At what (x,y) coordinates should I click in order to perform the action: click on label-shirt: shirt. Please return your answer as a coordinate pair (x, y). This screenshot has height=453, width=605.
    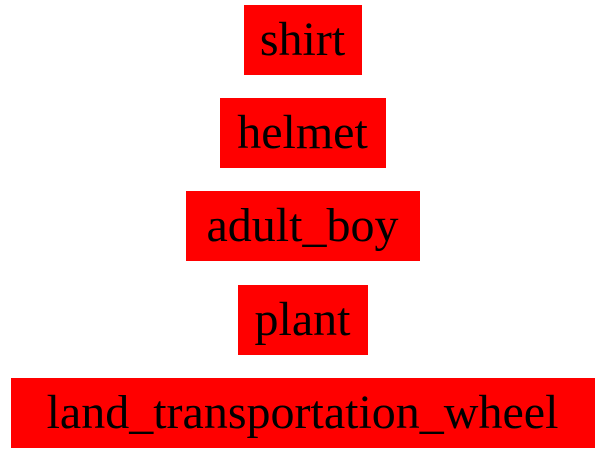
    Looking at the image, I should click on (302, 40).